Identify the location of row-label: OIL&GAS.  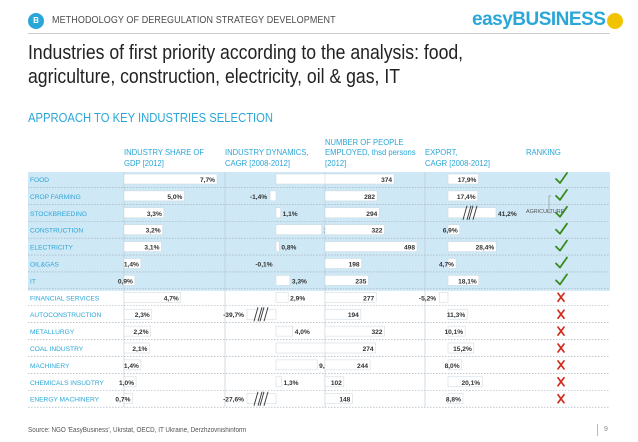
(45, 265).